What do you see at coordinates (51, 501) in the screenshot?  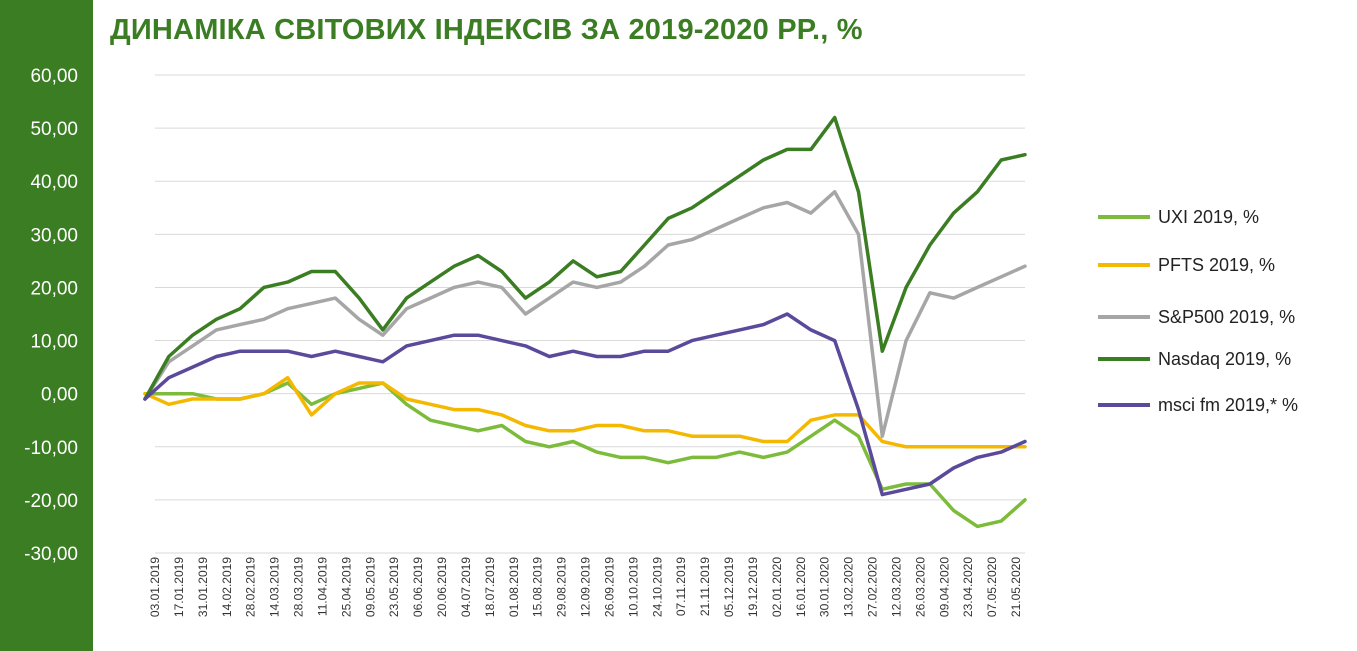 I see `y-tick-label: -20,00` at bounding box center [51, 501].